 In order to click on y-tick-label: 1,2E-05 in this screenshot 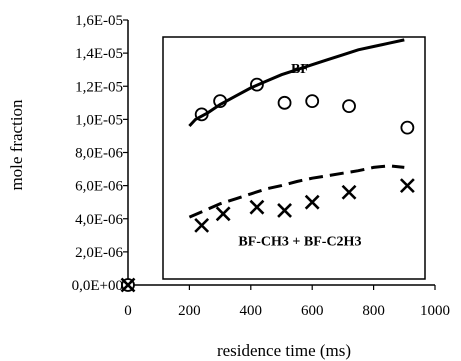, I will do `click(99, 87)`.